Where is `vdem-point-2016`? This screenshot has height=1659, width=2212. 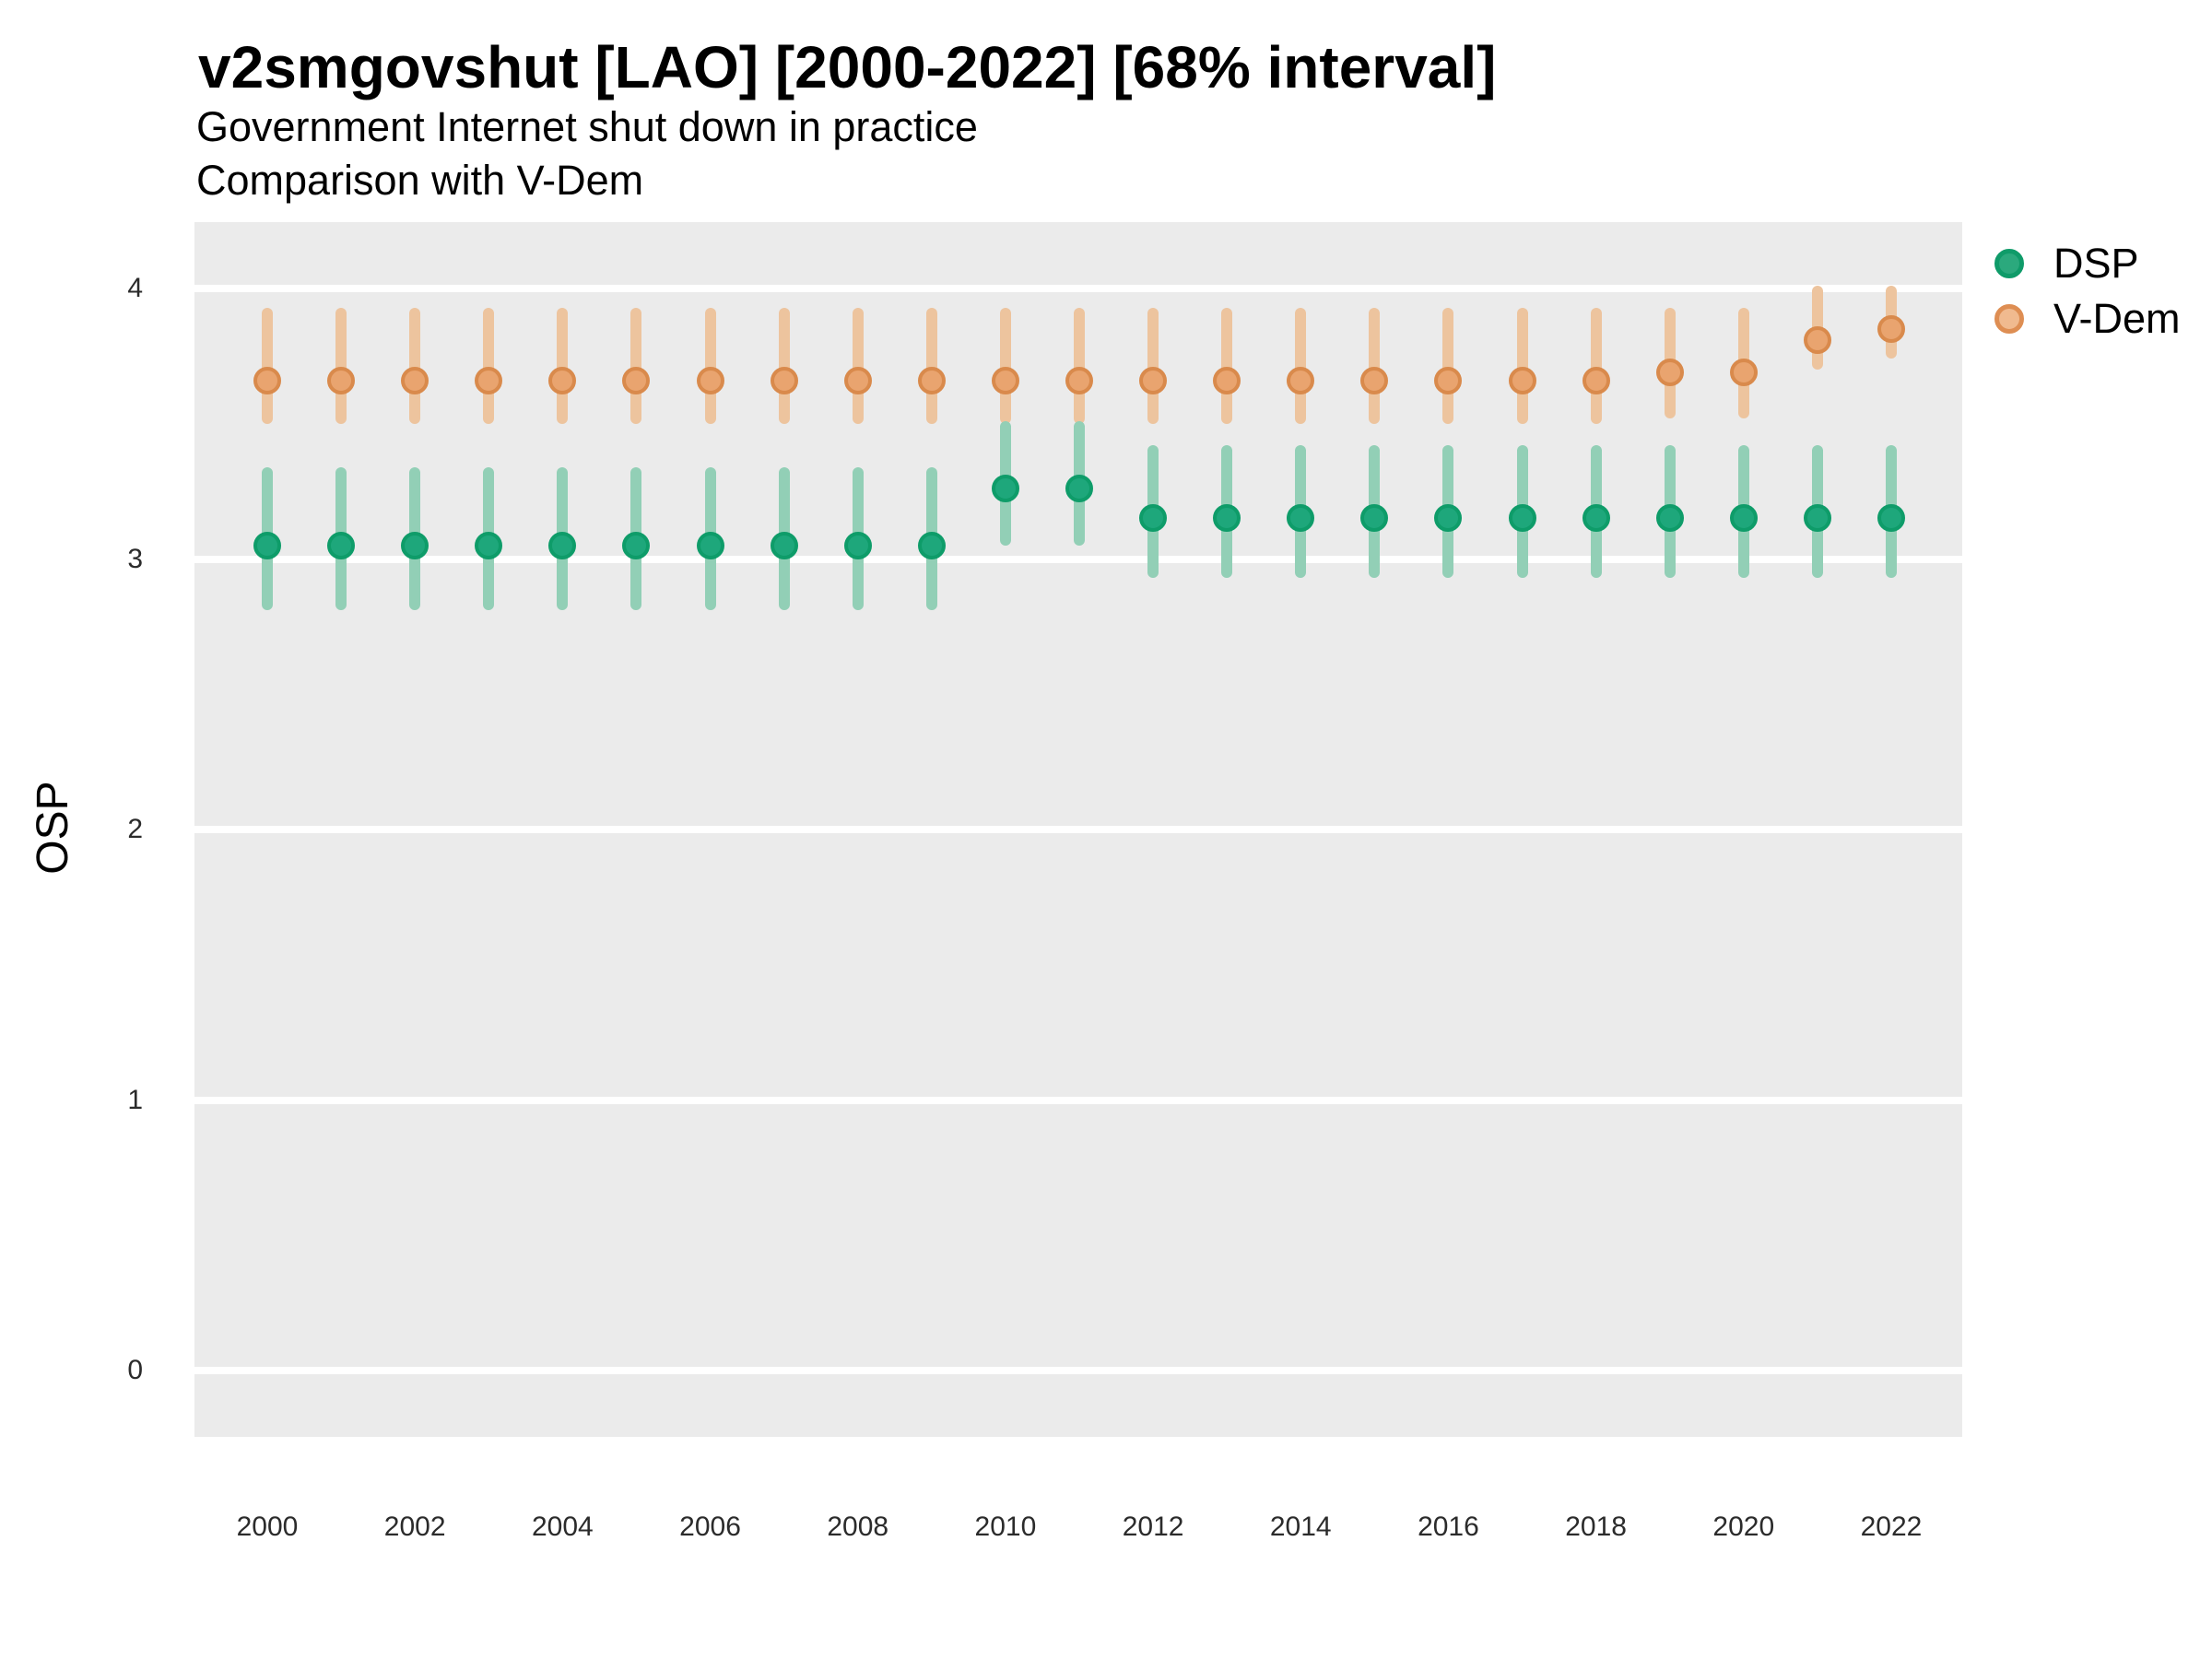 vdem-point-2016 is located at coordinates (1448, 380).